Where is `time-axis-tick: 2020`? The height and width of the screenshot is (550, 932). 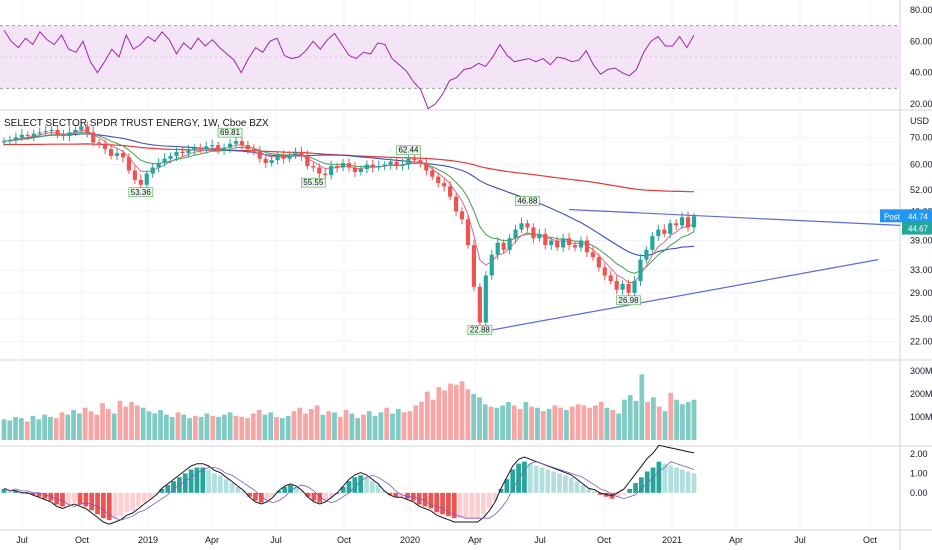 time-axis-tick: 2020 is located at coordinates (410, 540).